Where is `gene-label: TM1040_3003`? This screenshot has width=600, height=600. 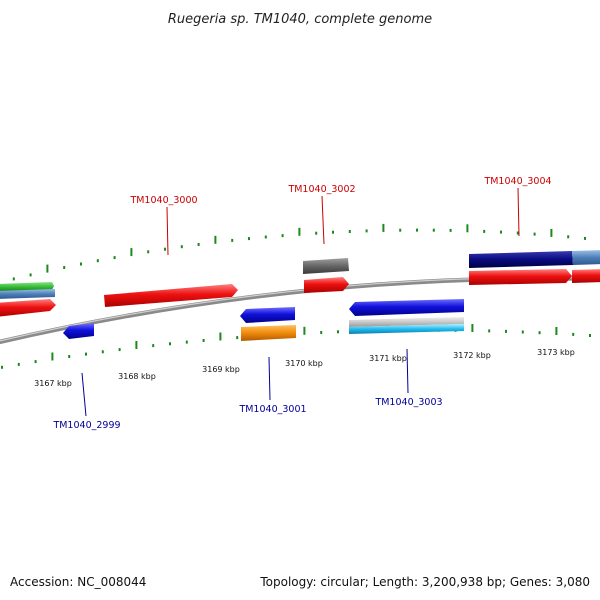 gene-label: TM1040_3003 is located at coordinates (408, 402).